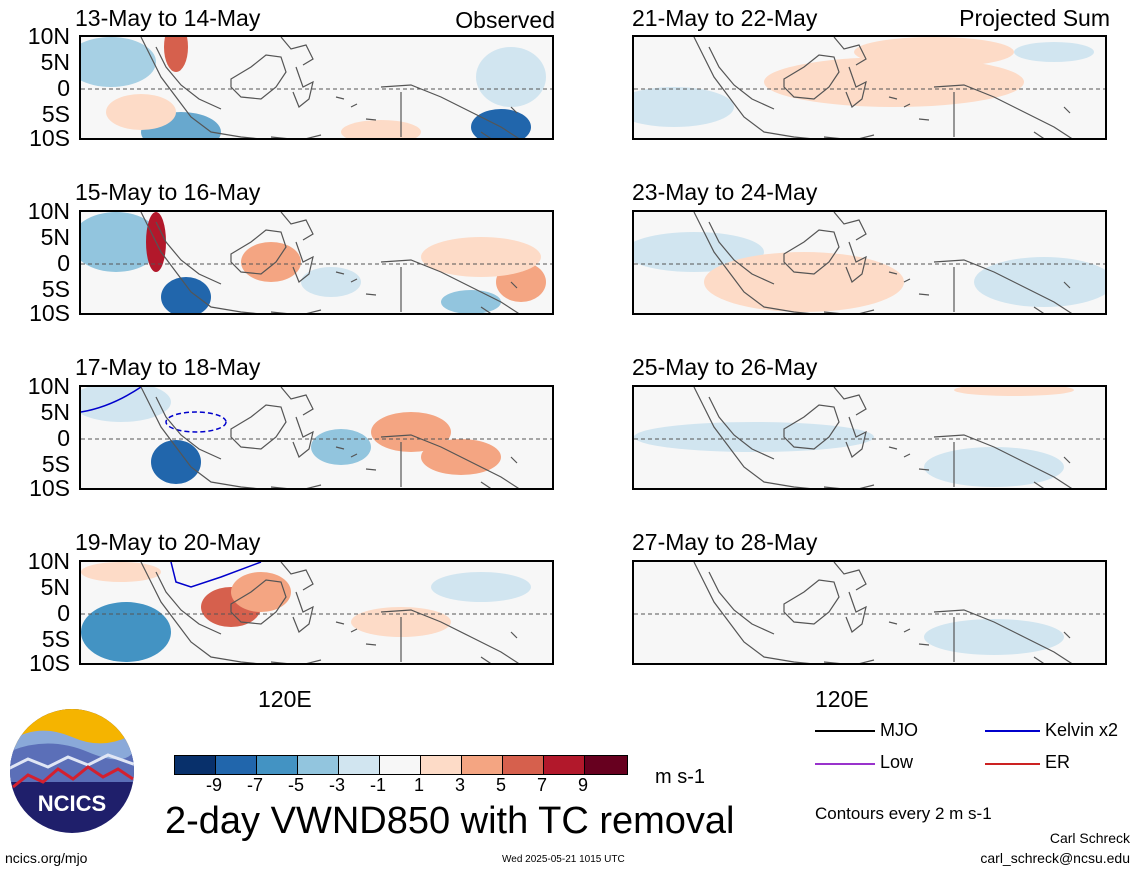 Image resolution: width=1135 pixels, height=873 pixels. Describe the element at coordinates (897, 762) in the screenshot. I see `legend-label-low: Low` at that location.